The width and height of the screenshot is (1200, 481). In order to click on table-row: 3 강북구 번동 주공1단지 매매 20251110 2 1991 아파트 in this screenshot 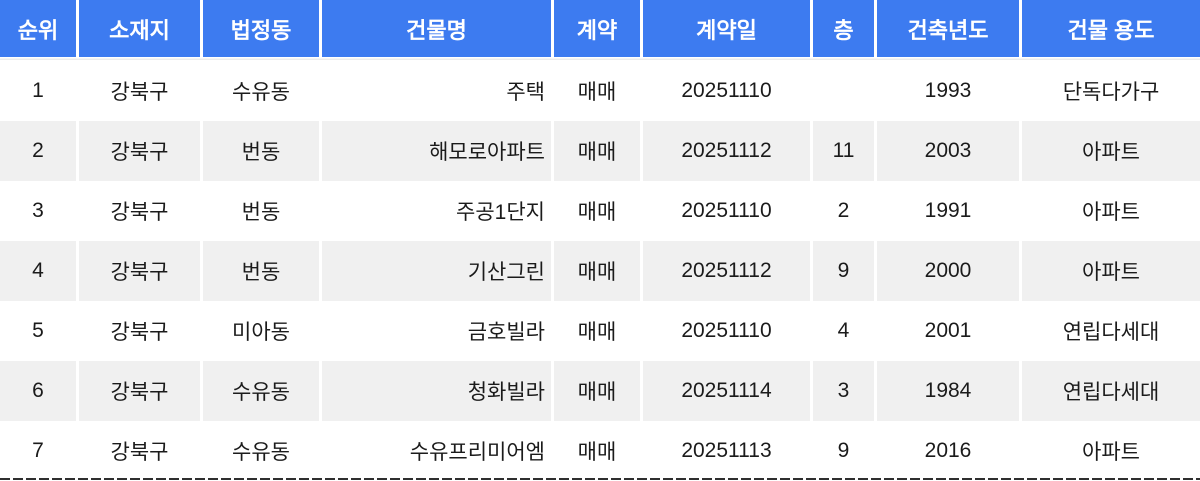, I will do `click(600, 211)`.